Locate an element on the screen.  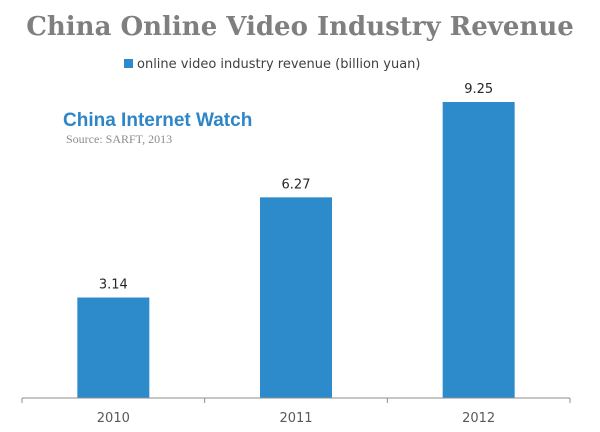
brand-label: China Internet Watch is located at coordinates (157, 120).